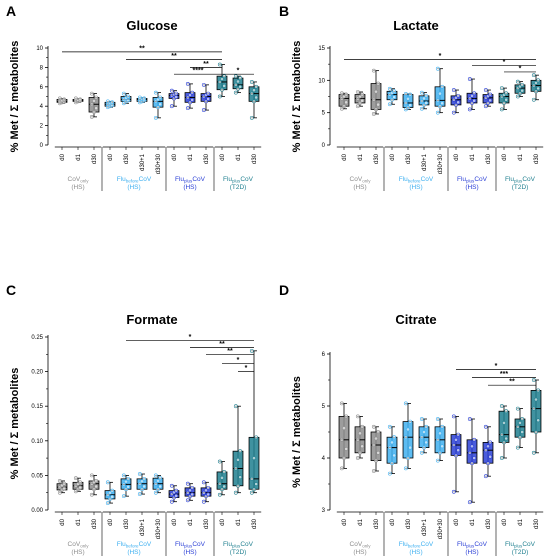 The width and height of the screenshot is (550, 558). I want to click on panel-title: Citrate, so click(415, 319).